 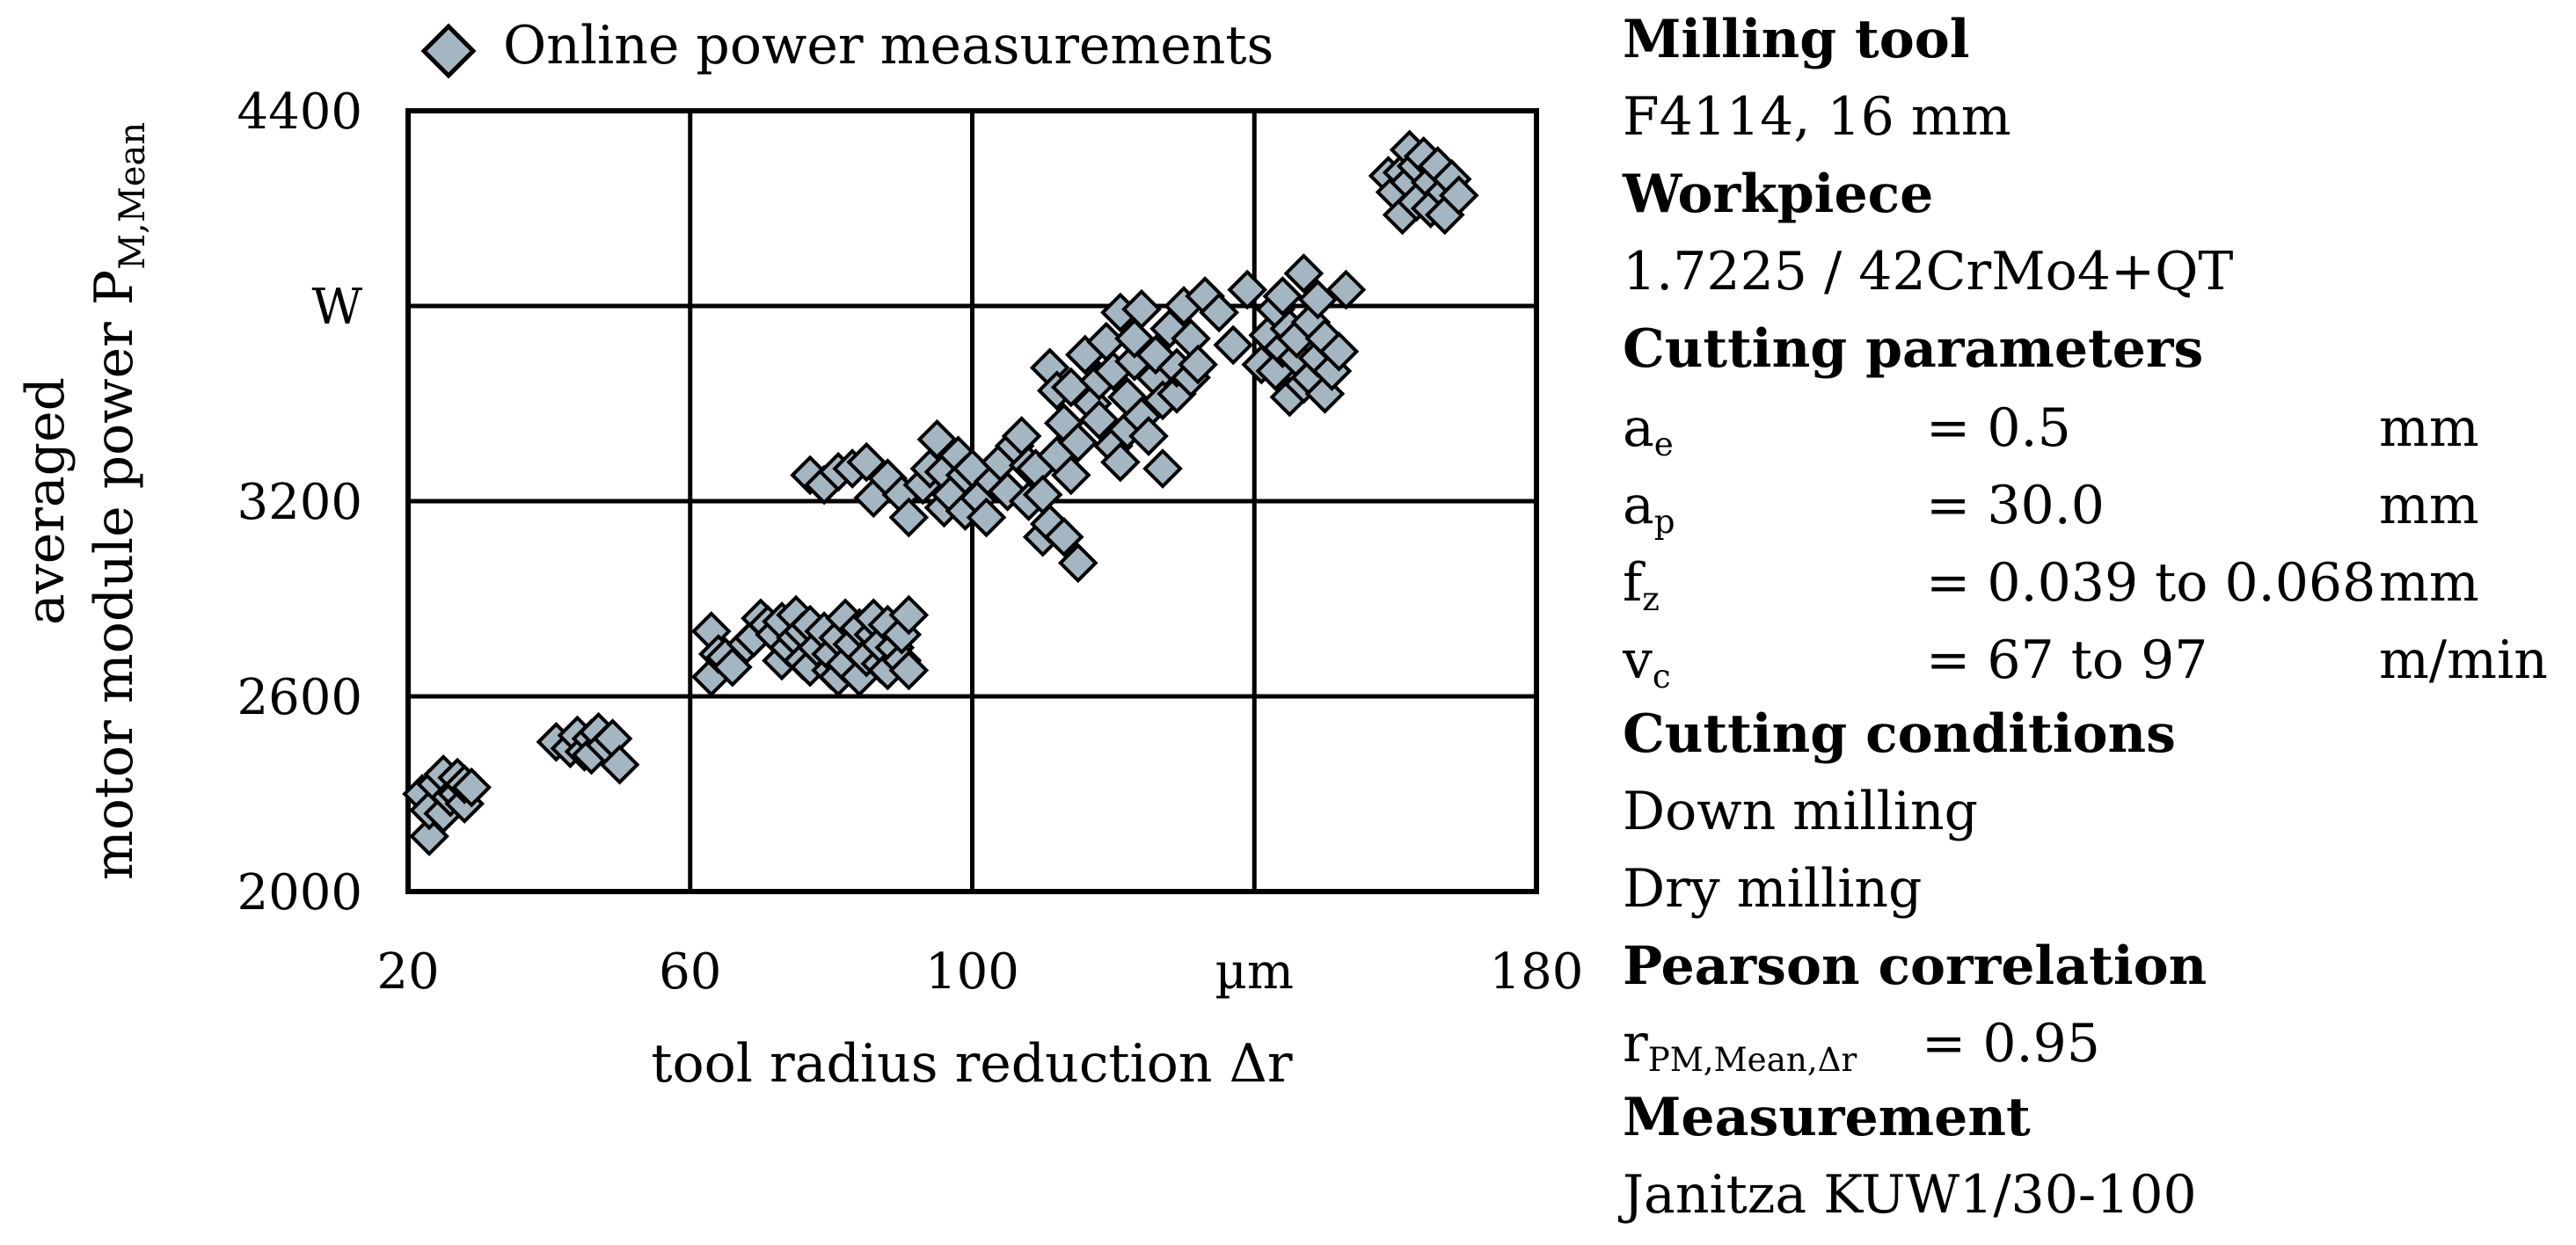 What do you see at coordinates (1817, 117) in the screenshot?
I see `milling-tool-value: F4114, 16 mm` at bounding box center [1817, 117].